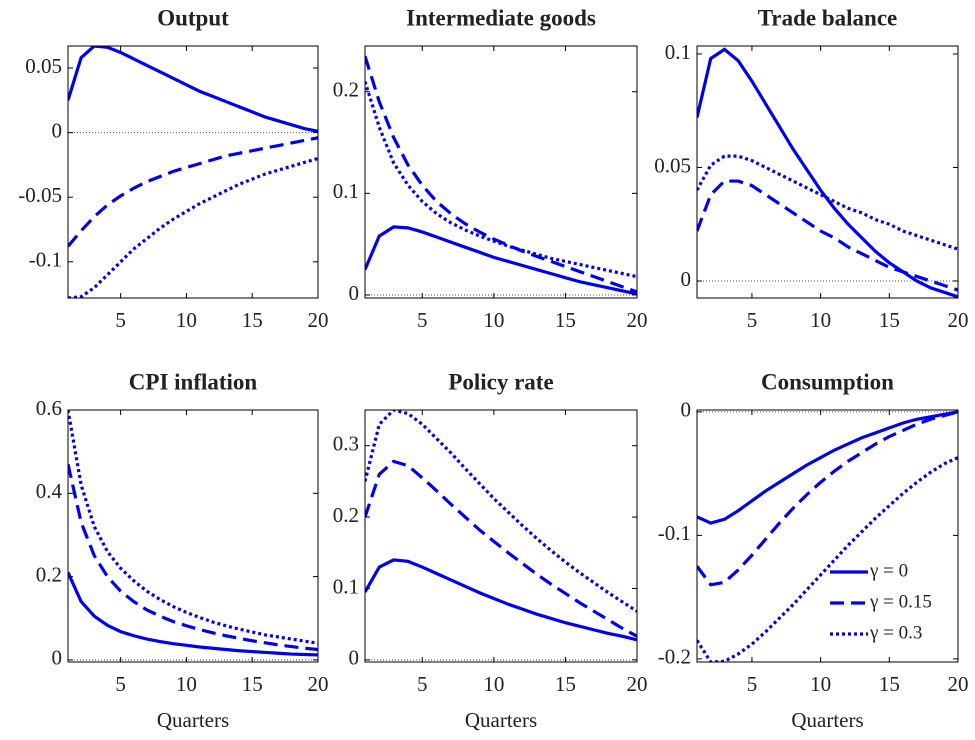 The width and height of the screenshot is (975, 740). Describe the element at coordinates (674, 657) in the screenshot. I see `y-tick-label: -0.2` at that location.